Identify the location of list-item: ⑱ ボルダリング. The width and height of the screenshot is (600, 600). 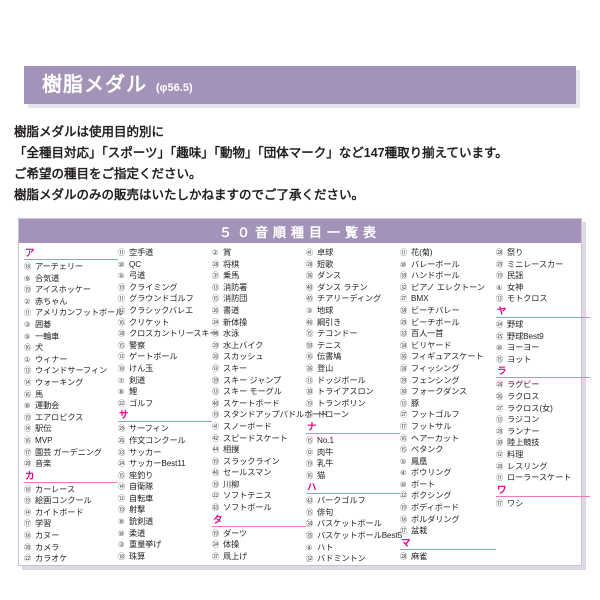
(448, 520).